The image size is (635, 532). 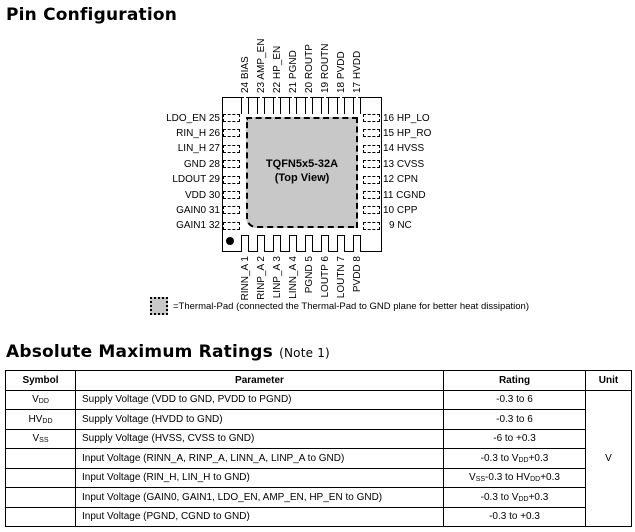 I want to click on thermal-pad-legend-swatch, so click(x=159, y=306).